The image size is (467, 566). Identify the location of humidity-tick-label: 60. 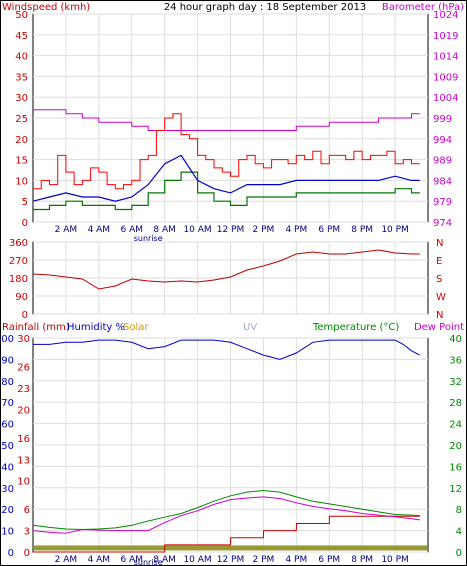
(7, 425).